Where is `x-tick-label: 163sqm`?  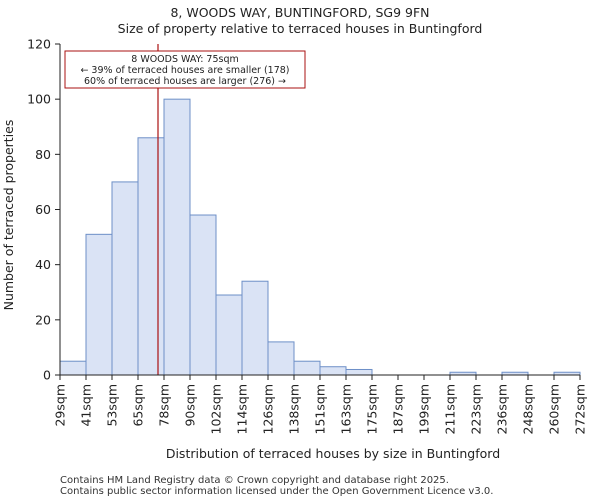 x-tick-label: 163sqm is located at coordinates (346, 409).